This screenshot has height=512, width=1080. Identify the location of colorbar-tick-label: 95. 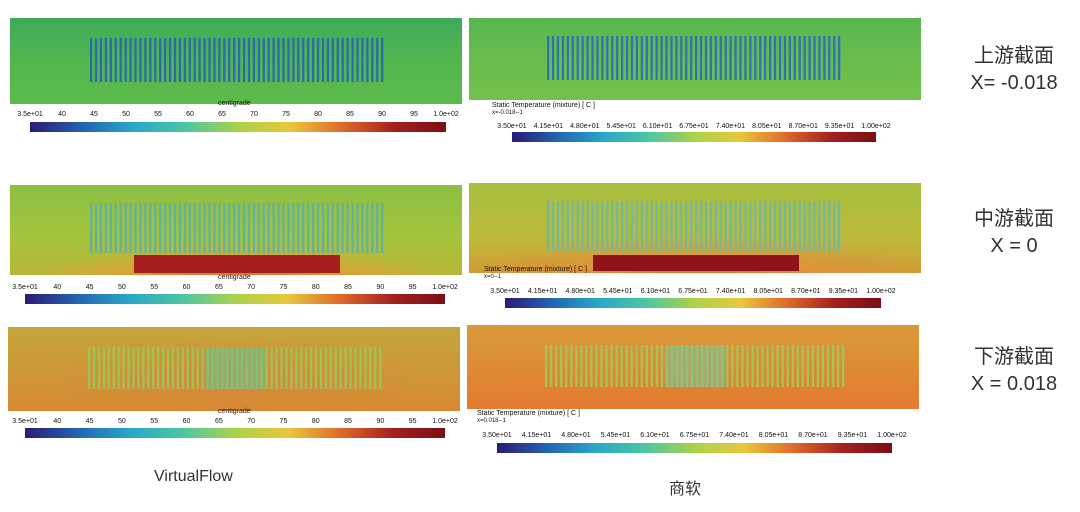
(412, 421).